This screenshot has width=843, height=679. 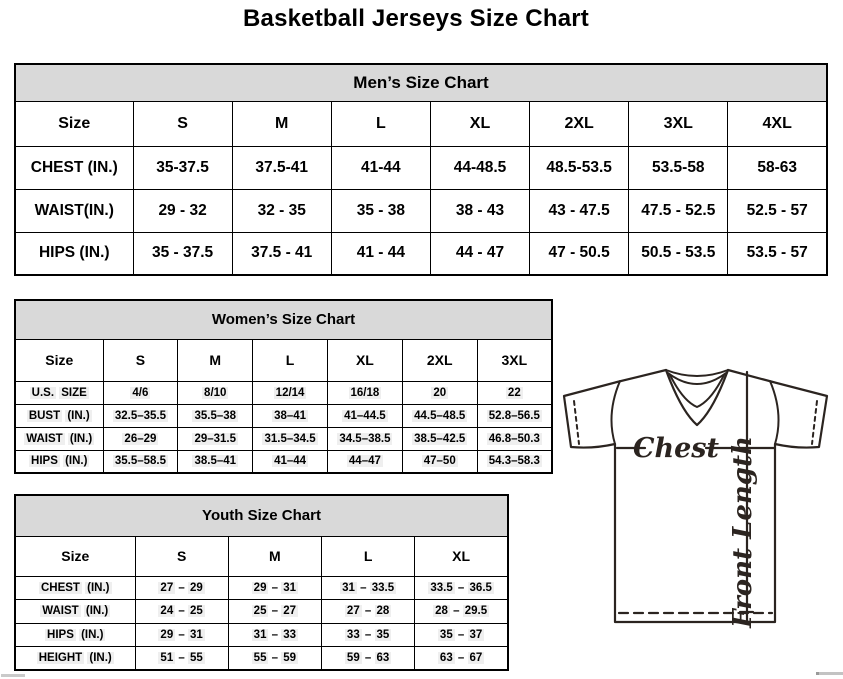 What do you see at coordinates (364, 438) in the screenshot?
I see `table-cell: 34.5–38.5` at bounding box center [364, 438].